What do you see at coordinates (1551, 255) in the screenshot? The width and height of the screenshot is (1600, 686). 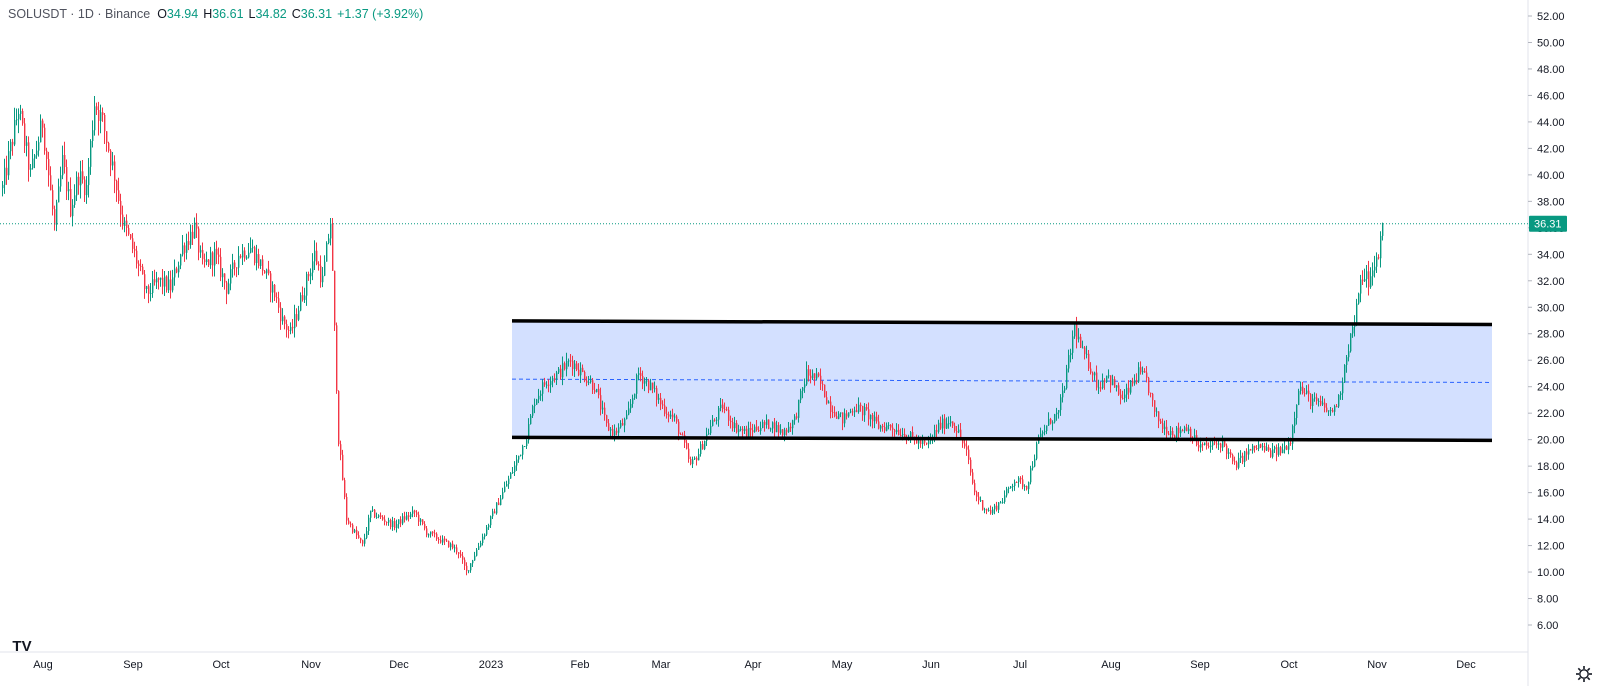 I see `price-axis-label: 34.00` at bounding box center [1551, 255].